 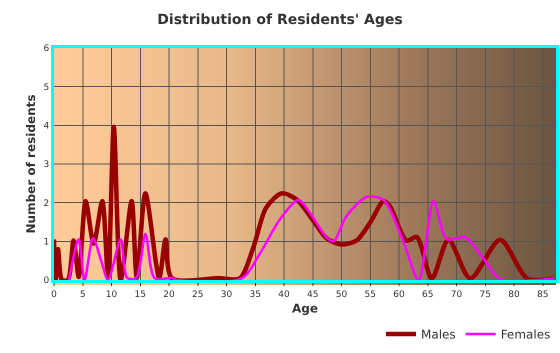 What do you see at coordinates (514, 295) in the screenshot?
I see `x-tick-label: 80` at bounding box center [514, 295].